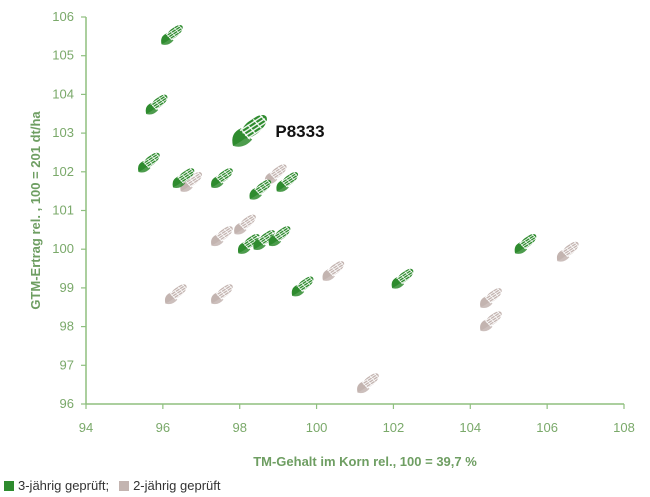 The image size is (650, 497). I want to click on legend-item-2jaehrig: 2-jährig geprüft, so click(170, 485).